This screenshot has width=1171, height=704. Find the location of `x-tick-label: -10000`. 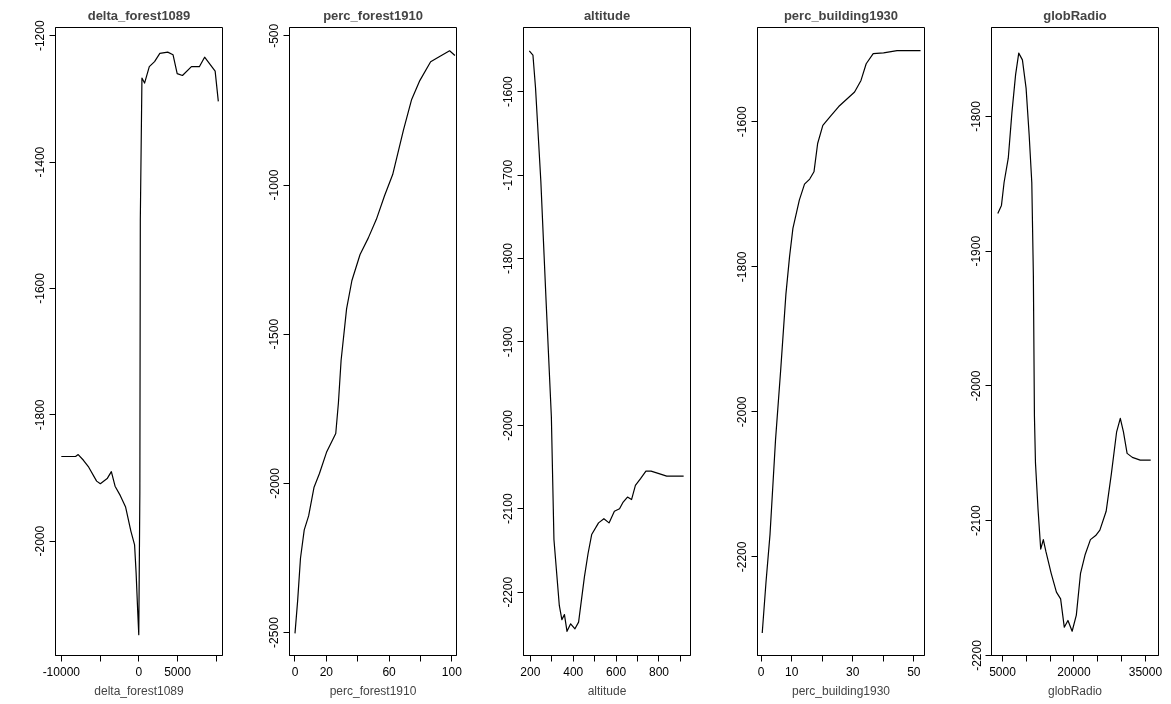

x-tick-label: -10000 is located at coordinates (61, 671).